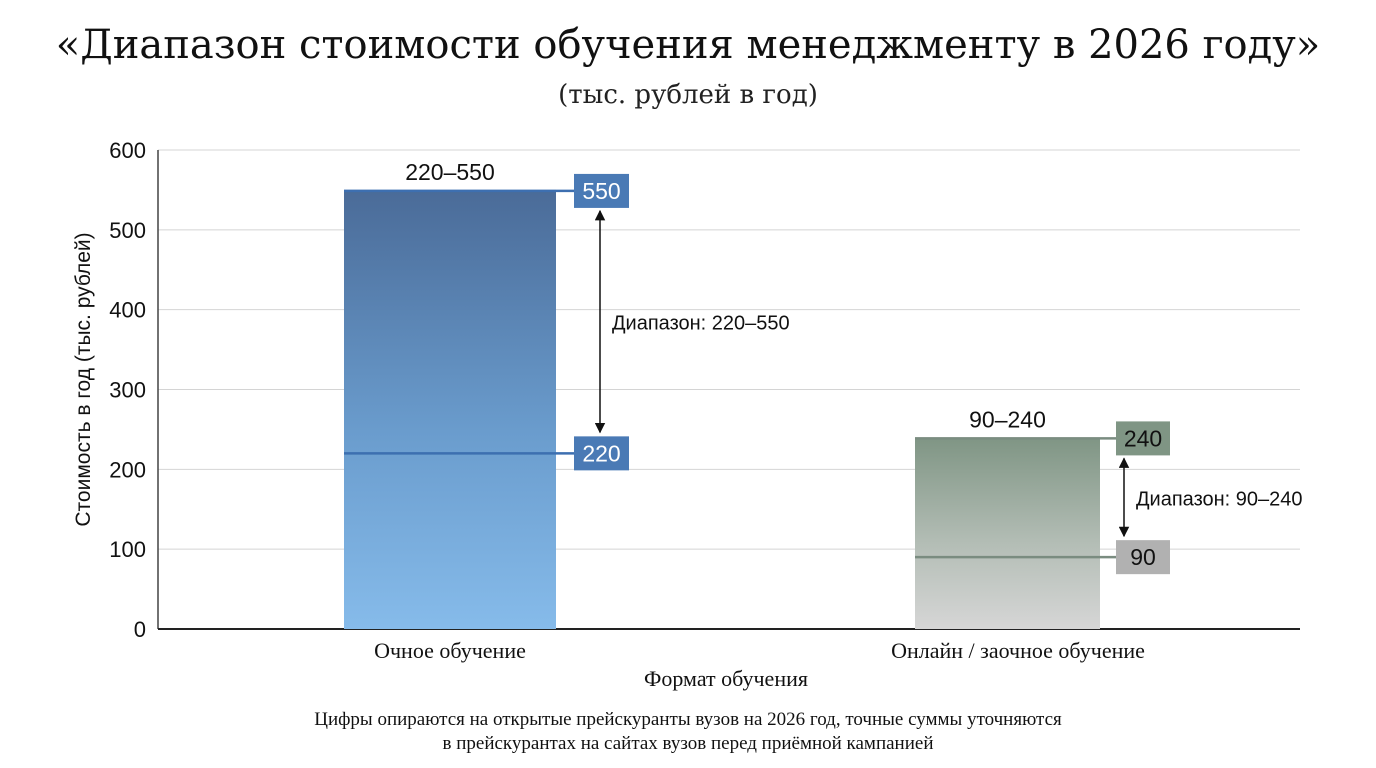  I want to click on x-axis-title: Формат обучения, so click(726, 678).